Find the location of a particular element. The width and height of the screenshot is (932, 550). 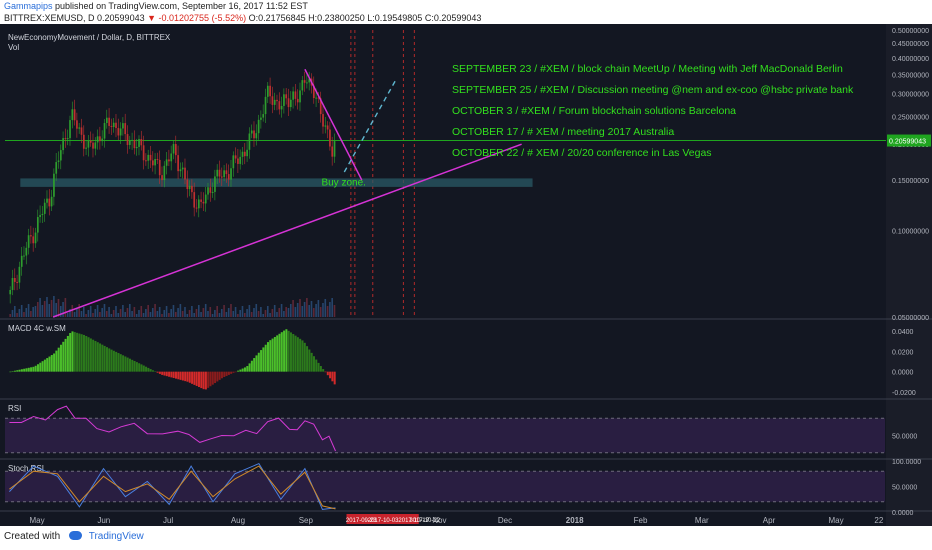

price-tick-label: 0.25000000 is located at coordinates (910, 117).